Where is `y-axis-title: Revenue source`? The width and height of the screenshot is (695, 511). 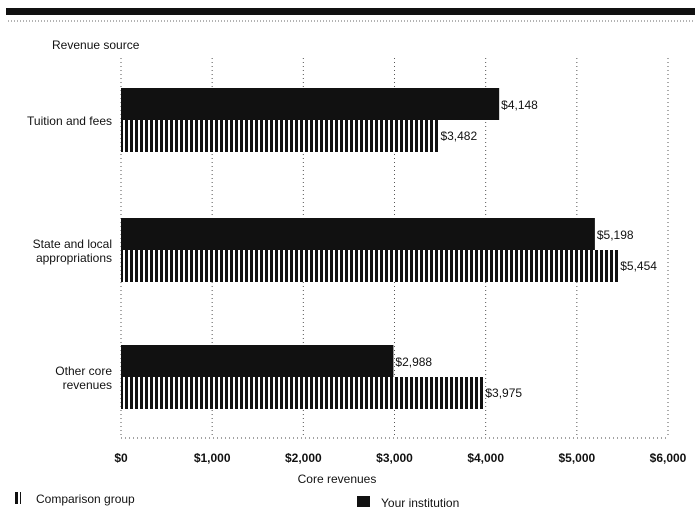
y-axis-title: Revenue source is located at coordinates (96, 45).